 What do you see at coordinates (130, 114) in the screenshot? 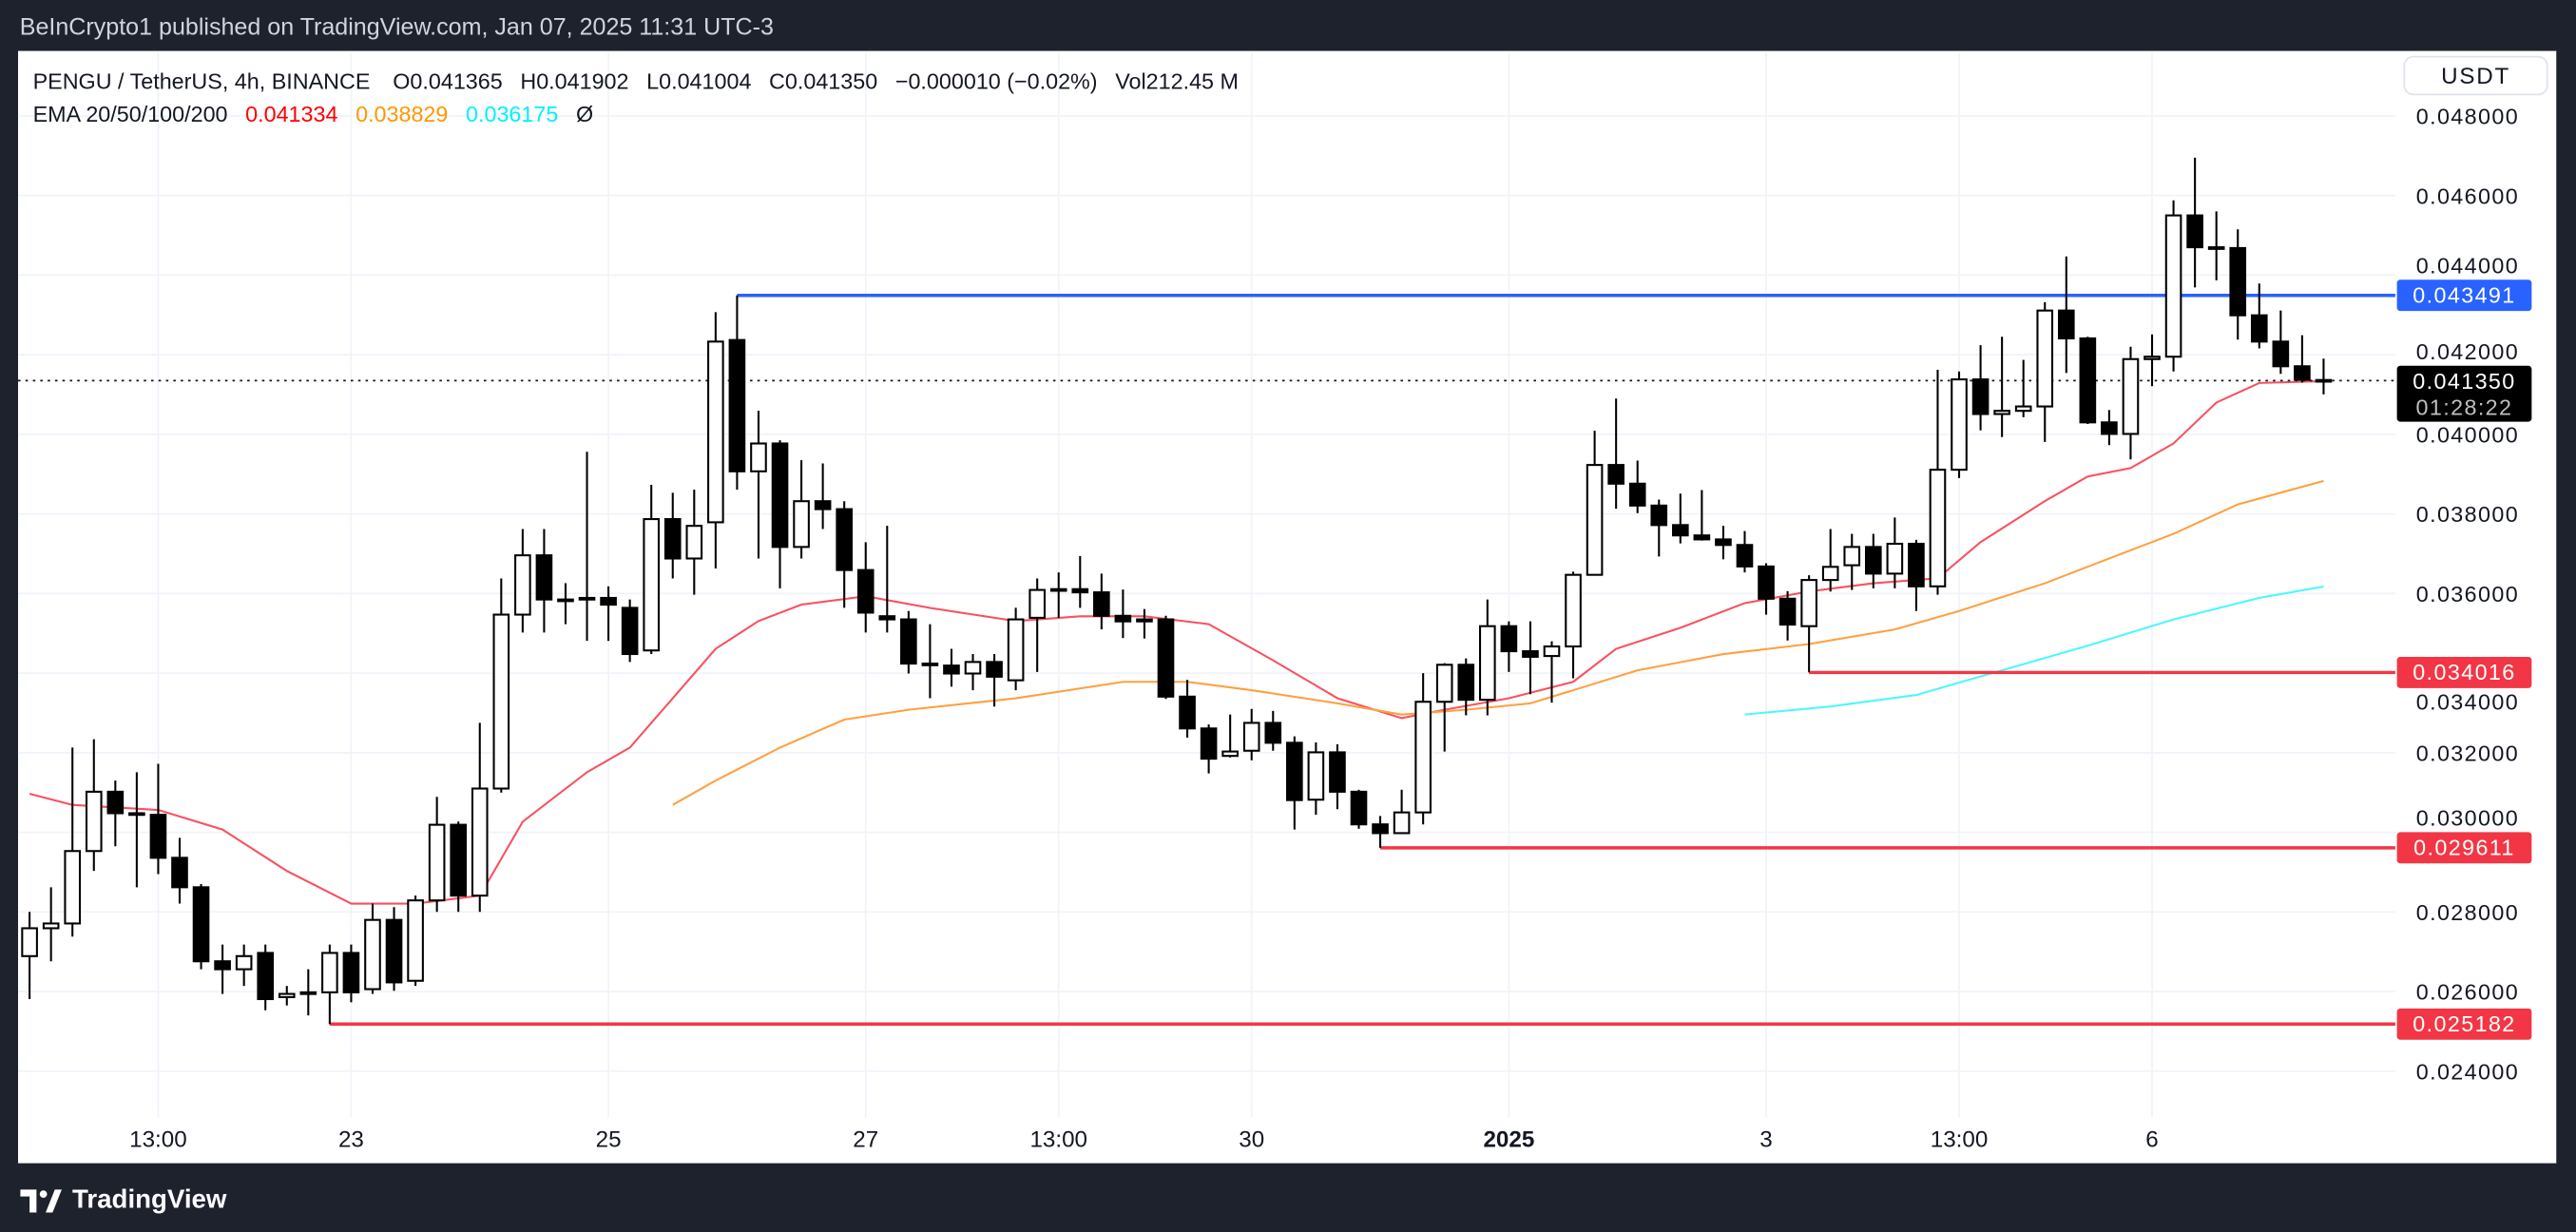
I see `ema-indicator-title: EMA 20/50/100/200` at bounding box center [130, 114].